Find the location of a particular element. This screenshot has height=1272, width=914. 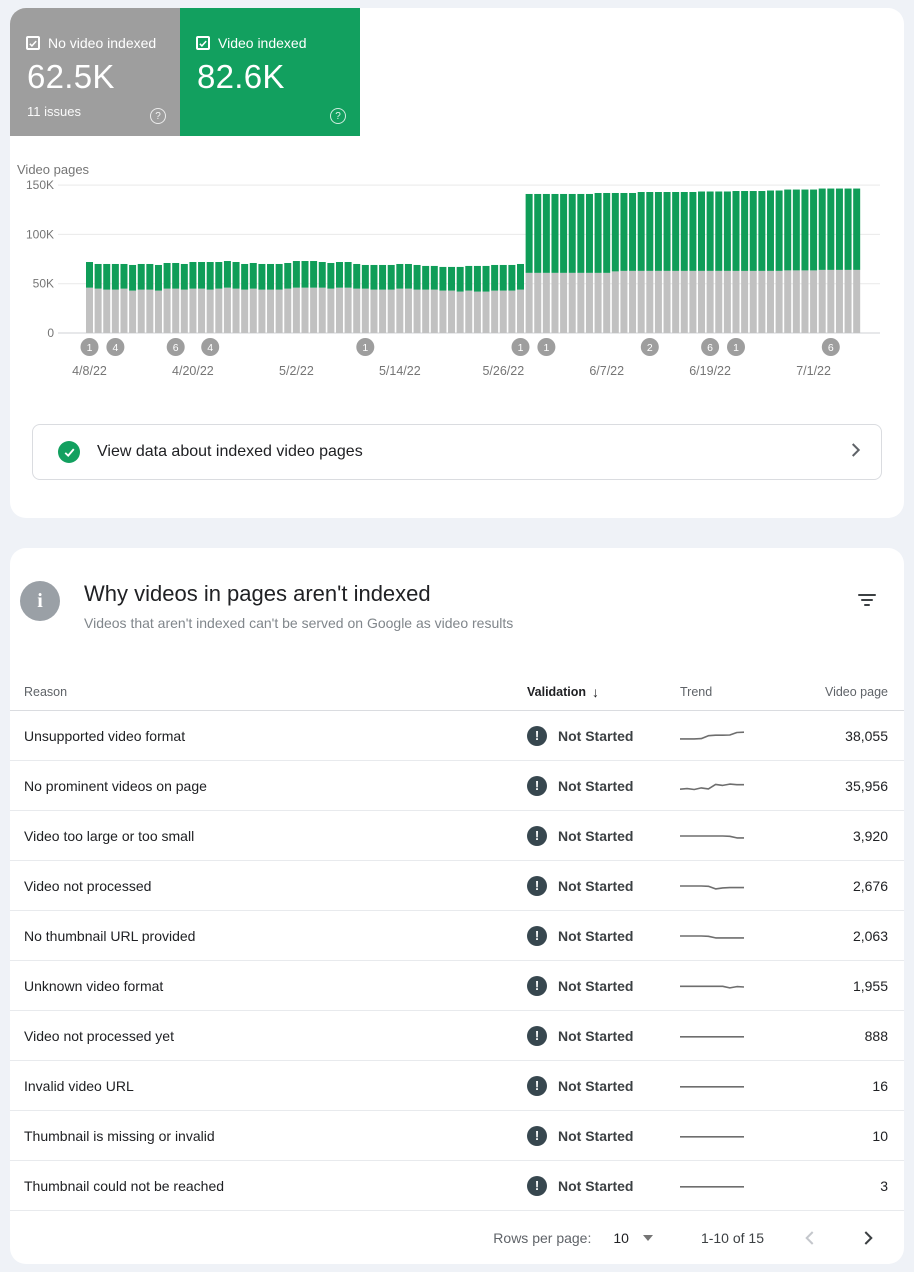

svg-text: 6/19/22 is located at coordinates (710, 371).